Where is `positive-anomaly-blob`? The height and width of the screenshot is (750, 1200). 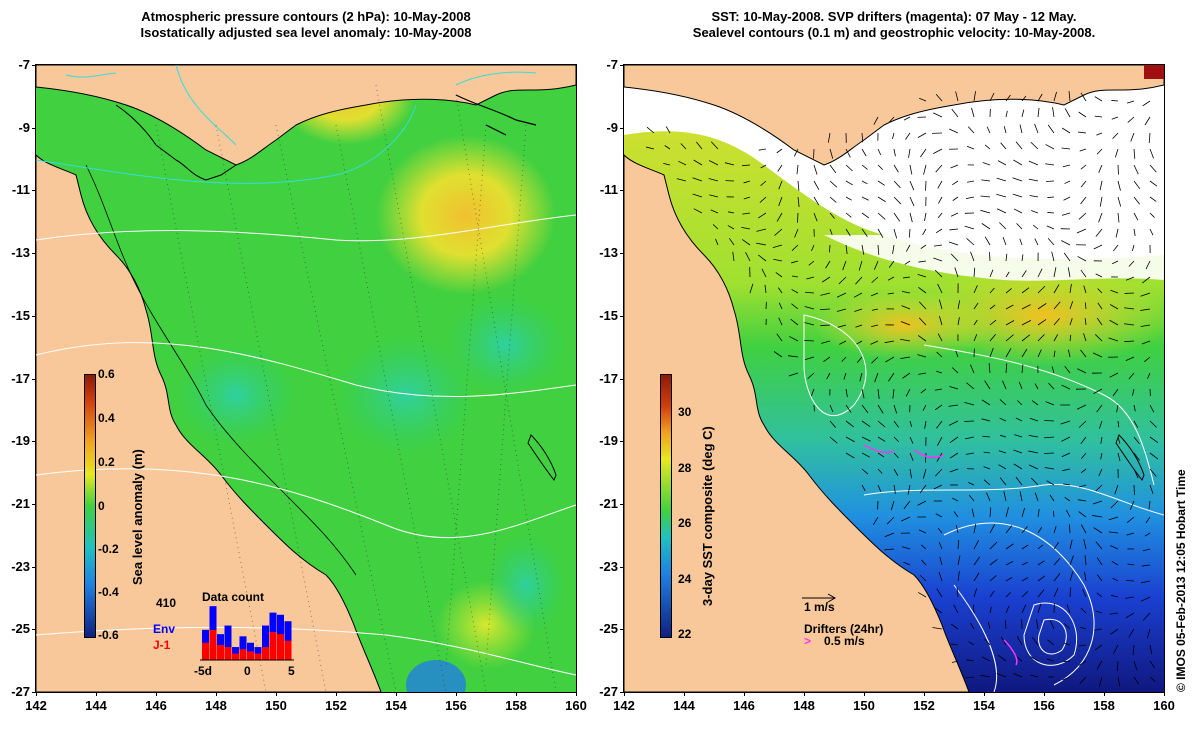 positive-anomaly-blob is located at coordinates (466, 215).